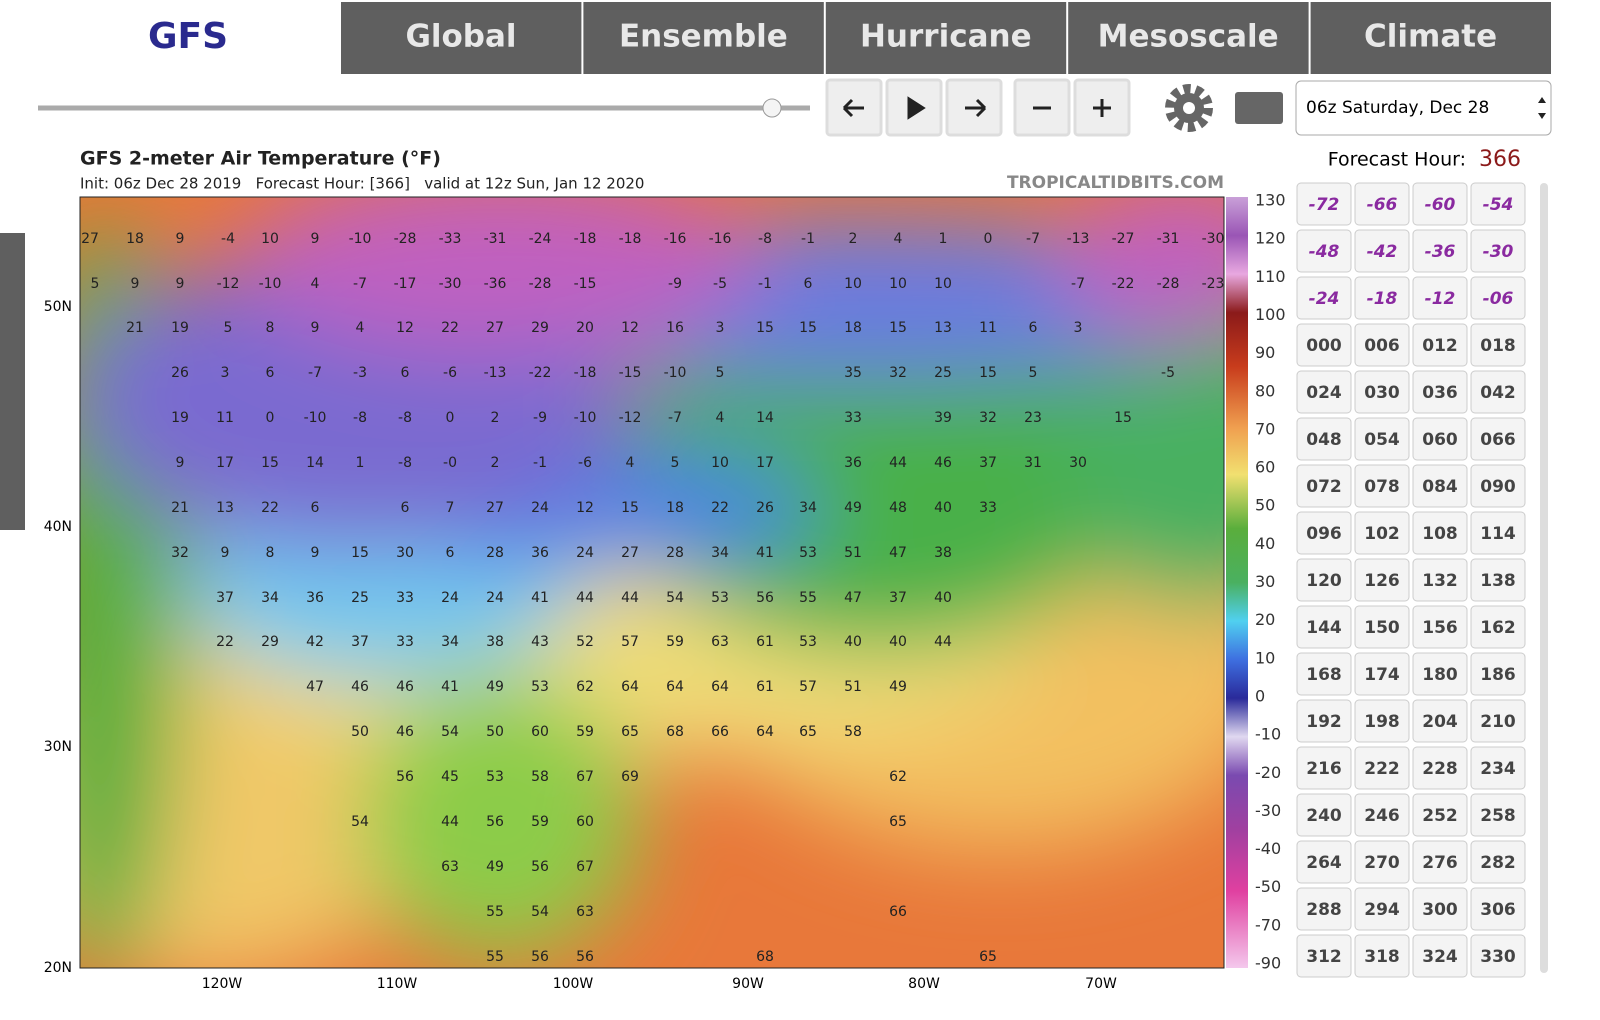  Describe the element at coordinates (1498, 628) in the screenshot. I see `hour-label: 162` at that location.